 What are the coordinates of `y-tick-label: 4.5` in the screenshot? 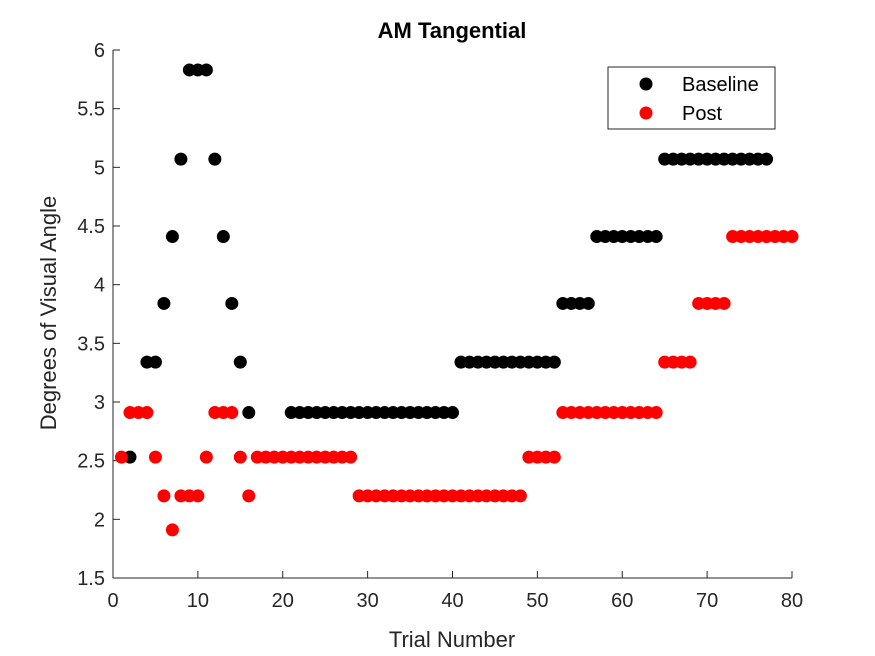 It's located at (91, 227).